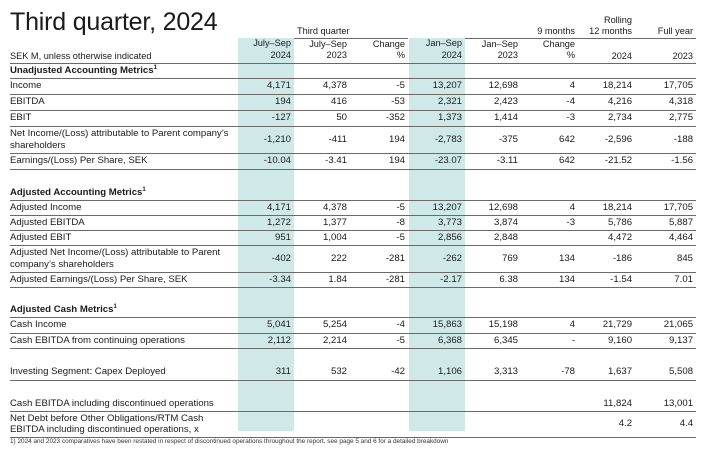  Describe the element at coordinates (353, 71) in the screenshot. I see `section-unadjusted: Unadjusted Accounting Metrics1` at that location.